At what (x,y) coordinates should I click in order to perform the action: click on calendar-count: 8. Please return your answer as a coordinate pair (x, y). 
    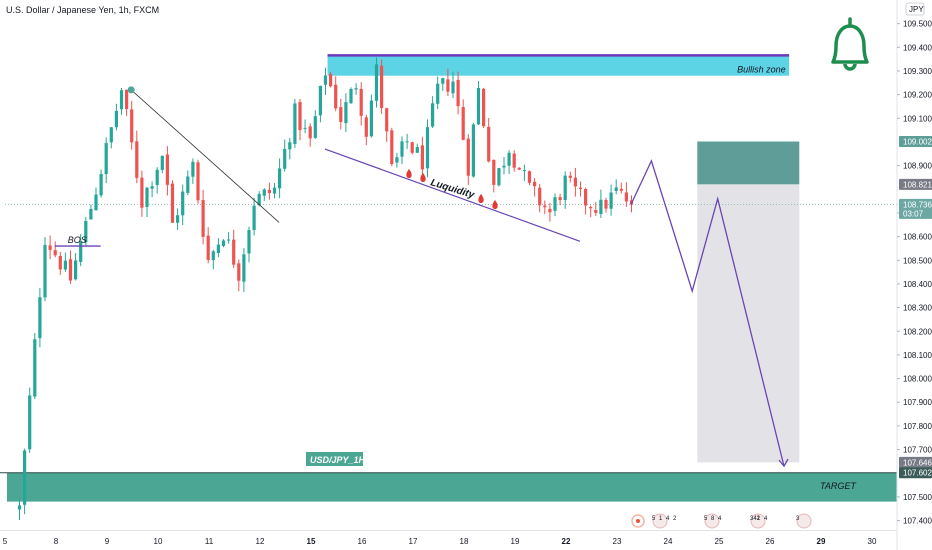
    Looking at the image, I should click on (713, 519).